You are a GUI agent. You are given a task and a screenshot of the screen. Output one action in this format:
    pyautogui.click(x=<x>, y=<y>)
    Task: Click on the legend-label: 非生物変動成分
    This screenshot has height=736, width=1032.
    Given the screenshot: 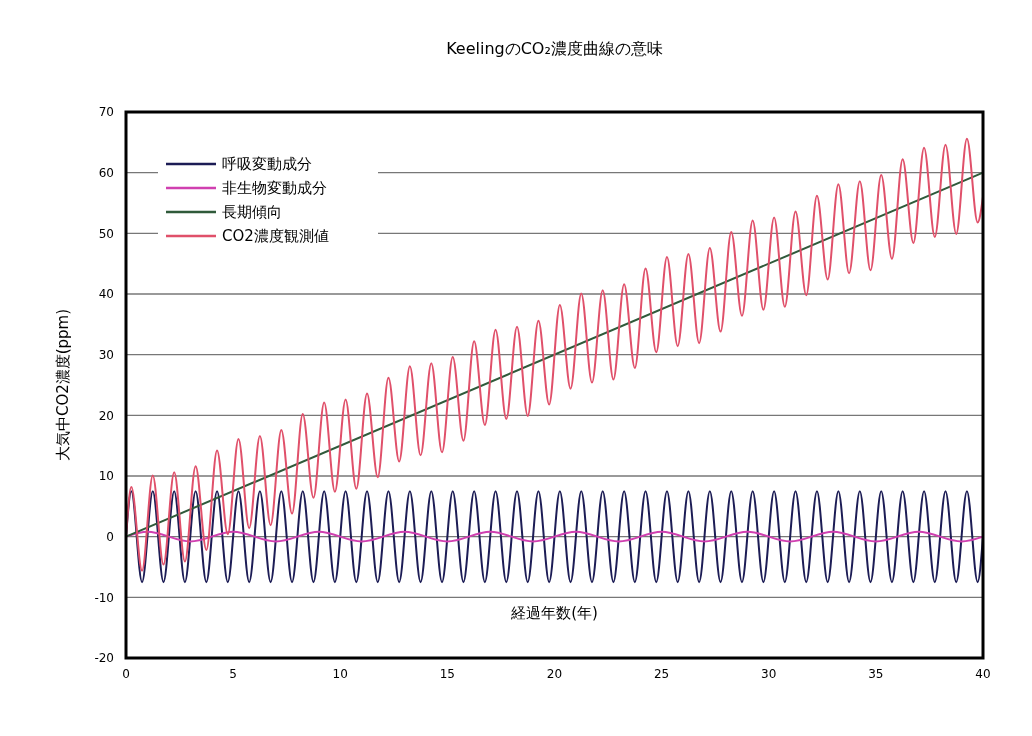 What is the action you would take?
    pyautogui.click(x=274, y=188)
    